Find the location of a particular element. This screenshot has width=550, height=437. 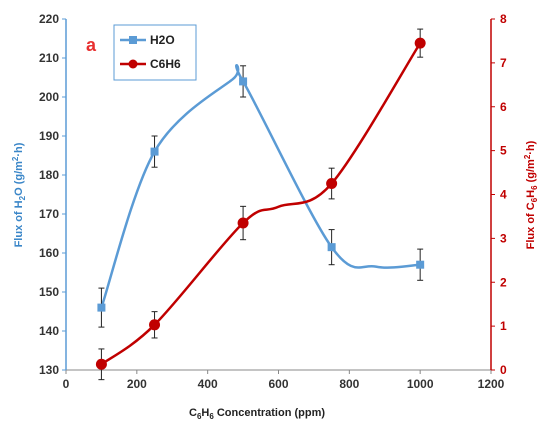

x-tick-label: 1200 is located at coordinates (491, 384).